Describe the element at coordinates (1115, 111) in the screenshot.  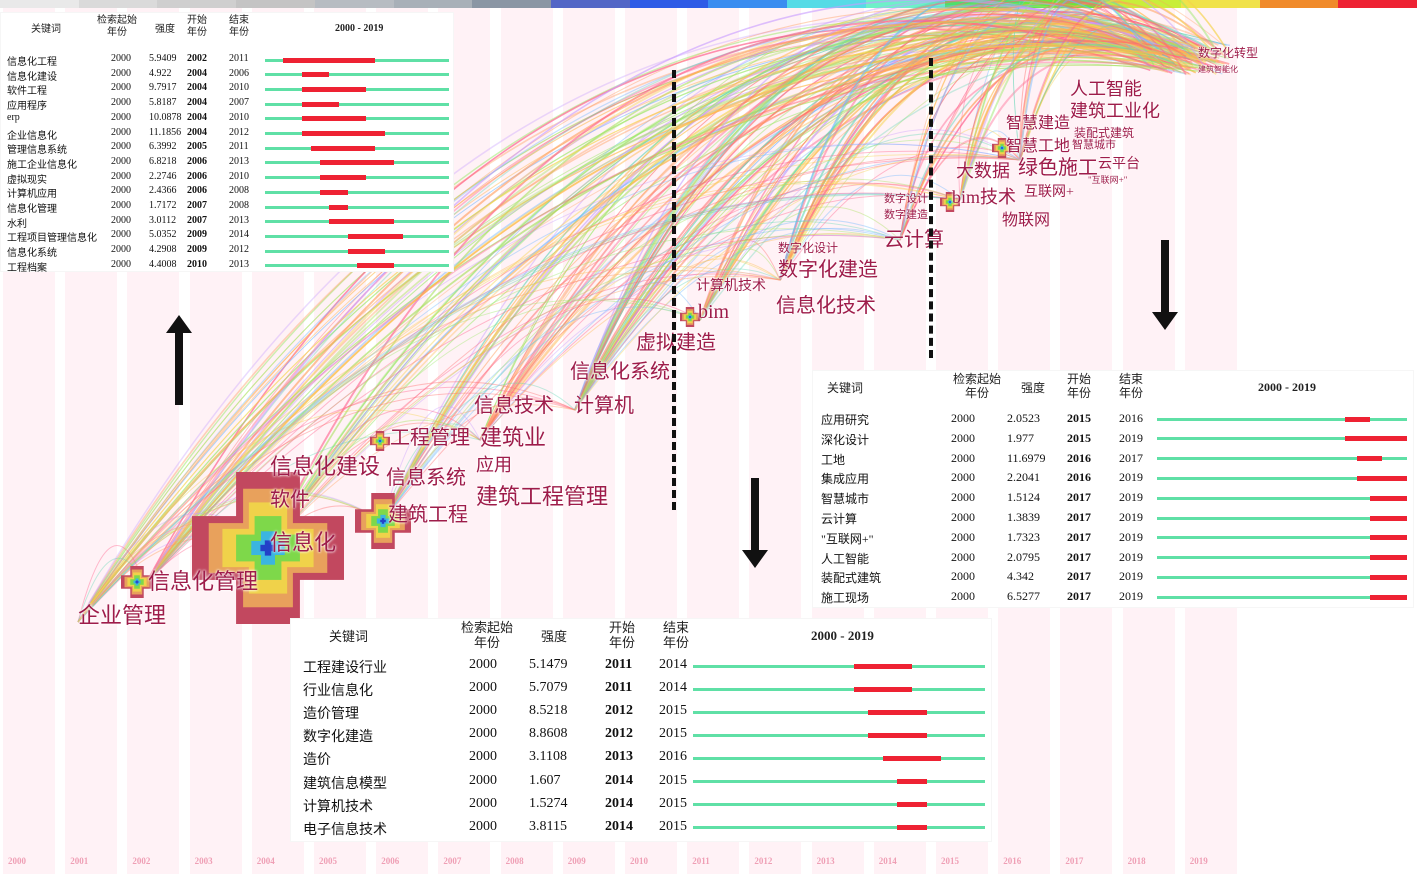
I see `keyword-label: 建筑工业化` at that location.